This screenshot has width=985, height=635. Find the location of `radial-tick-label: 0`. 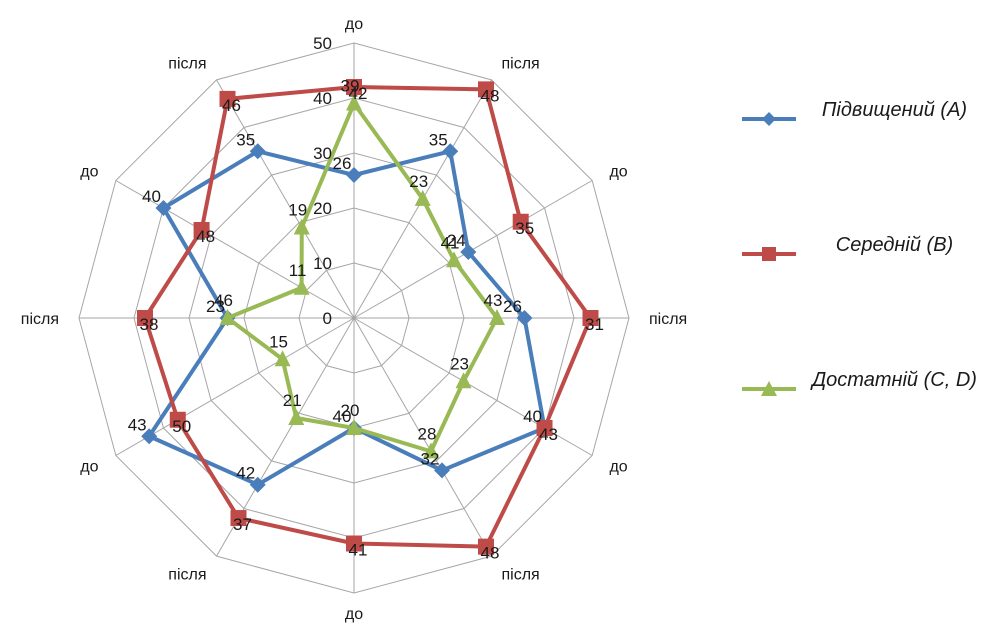

radial-tick-label: 0 is located at coordinates (327, 318).